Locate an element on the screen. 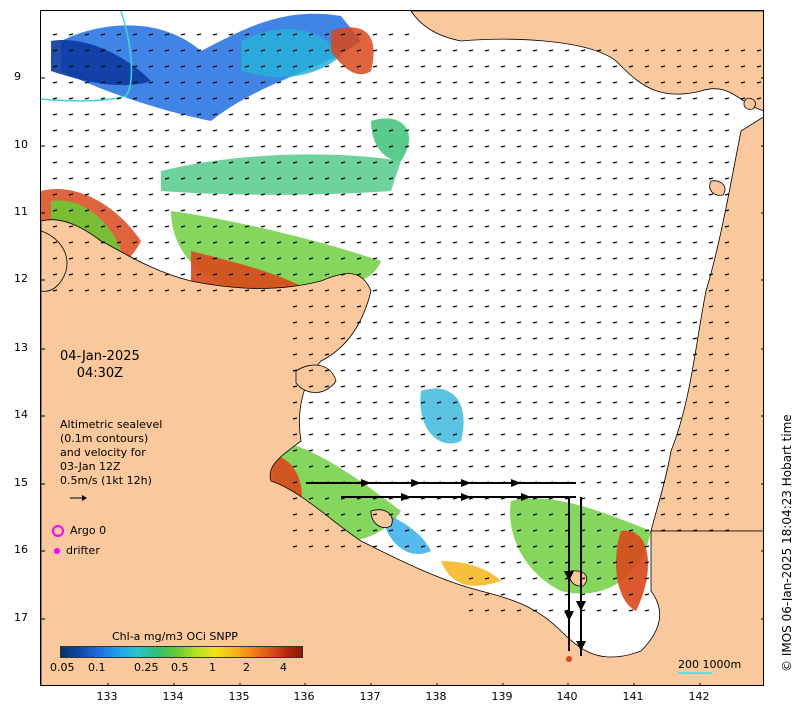 The width and height of the screenshot is (792, 716). legend-line: Altimetric sealevel is located at coordinates (111, 424).